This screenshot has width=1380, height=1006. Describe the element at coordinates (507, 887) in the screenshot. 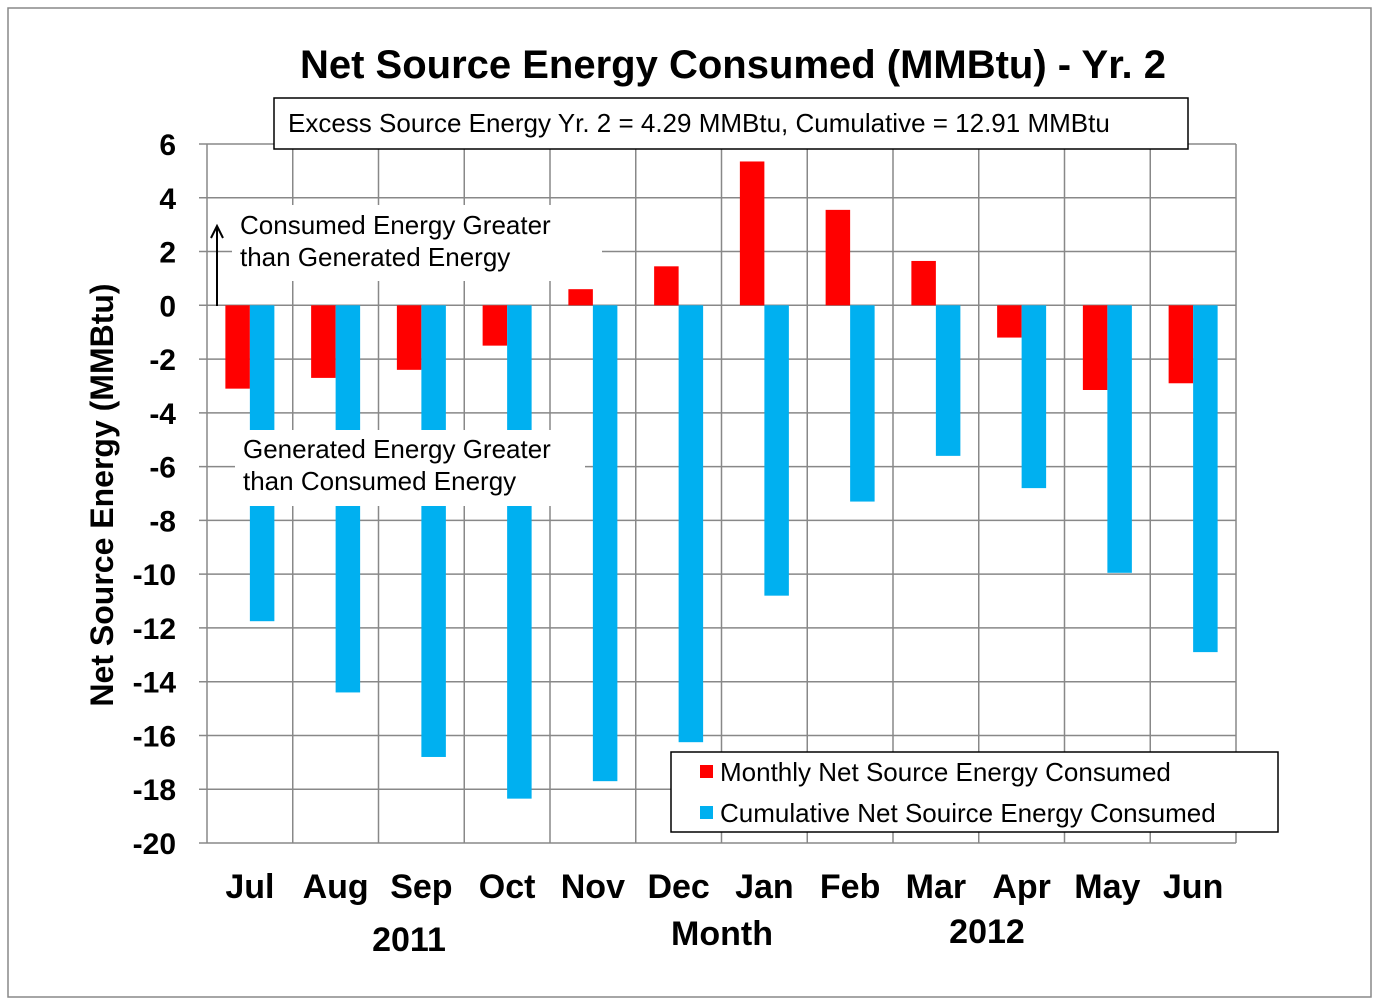

I see `x-tick-label: Oct` at that location.